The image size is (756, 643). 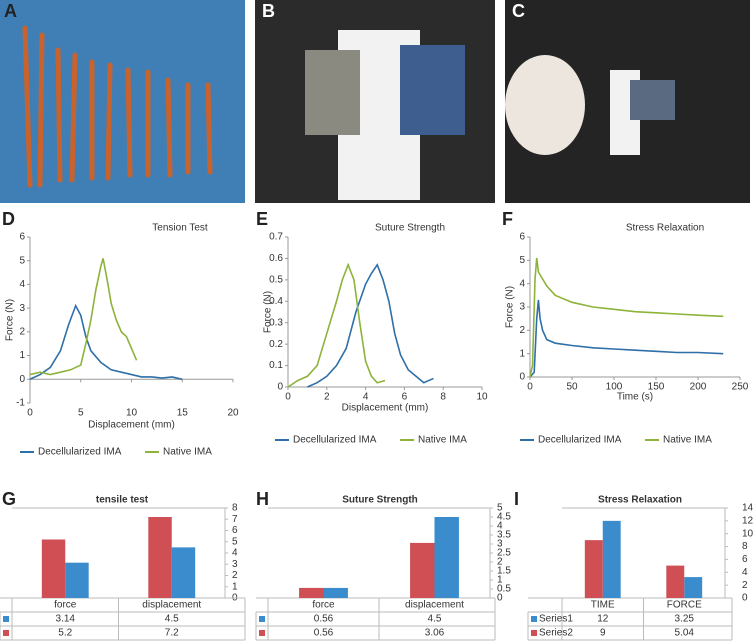 I want to click on y-tick-label: 7, so click(x=235, y=519).